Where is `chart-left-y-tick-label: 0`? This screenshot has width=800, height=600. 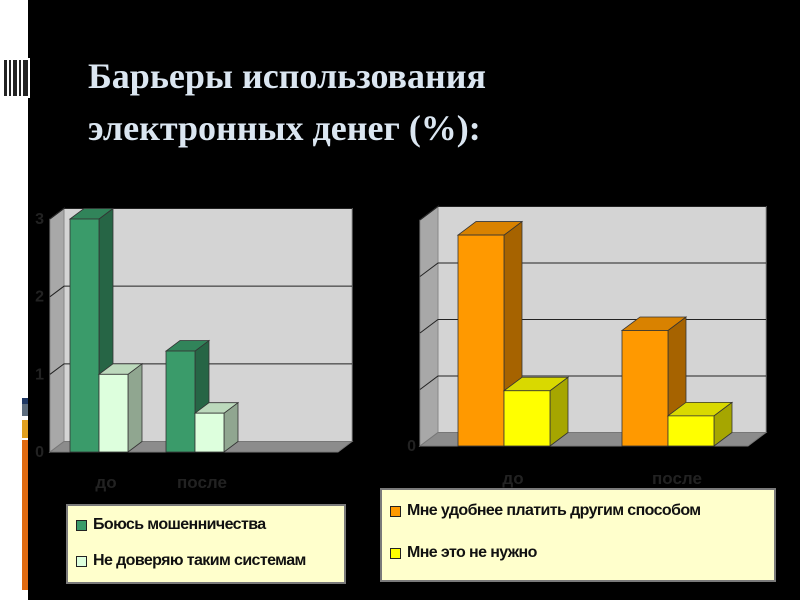
chart-left-y-tick-label: 0 is located at coordinates (39, 452).